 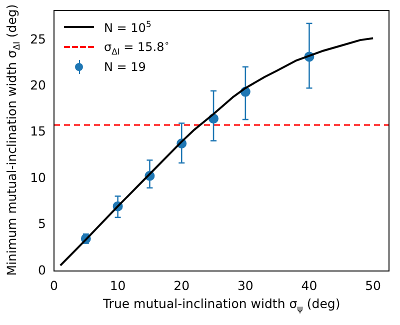 I want to click on x-tick-label: 10, so click(x=118, y=285).